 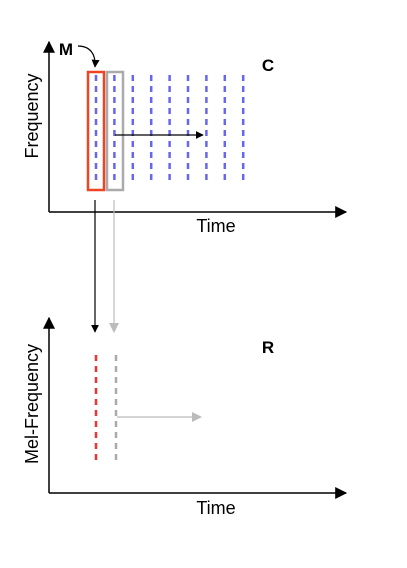 What do you see at coordinates (96, 131) in the screenshot?
I see `current-frame-box` at bounding box center [96, 131].